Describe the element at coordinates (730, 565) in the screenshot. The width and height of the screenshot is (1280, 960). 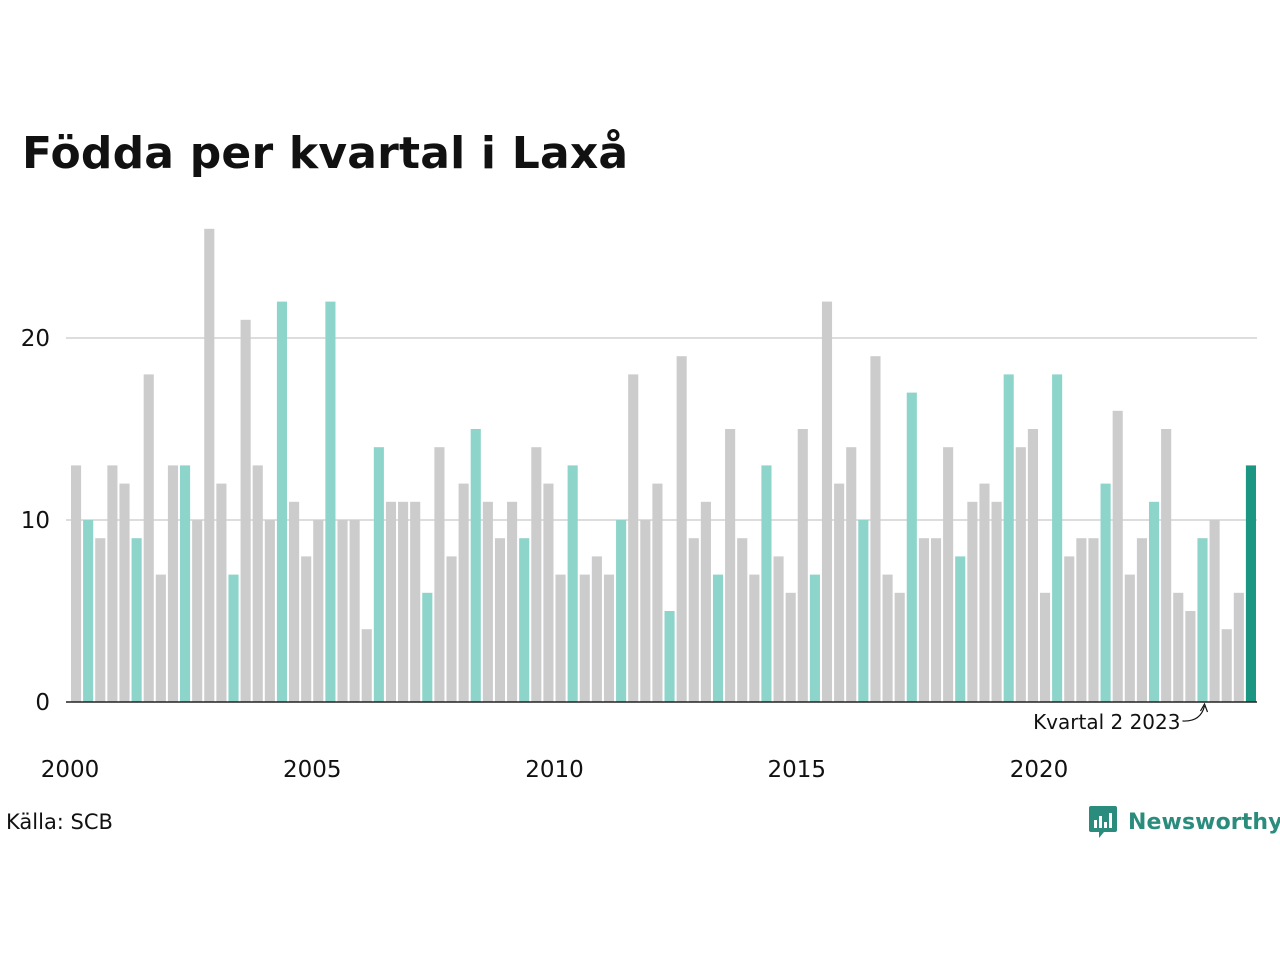
I see `bar-2013-k3` at that location.